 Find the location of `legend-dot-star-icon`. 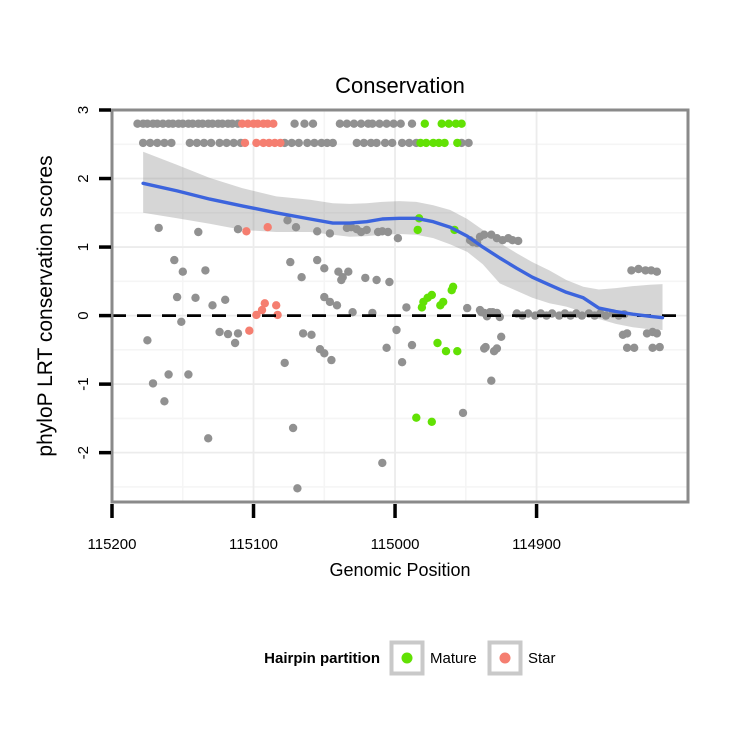

legend-dot-star-icon is located at coordinates (505, 658).